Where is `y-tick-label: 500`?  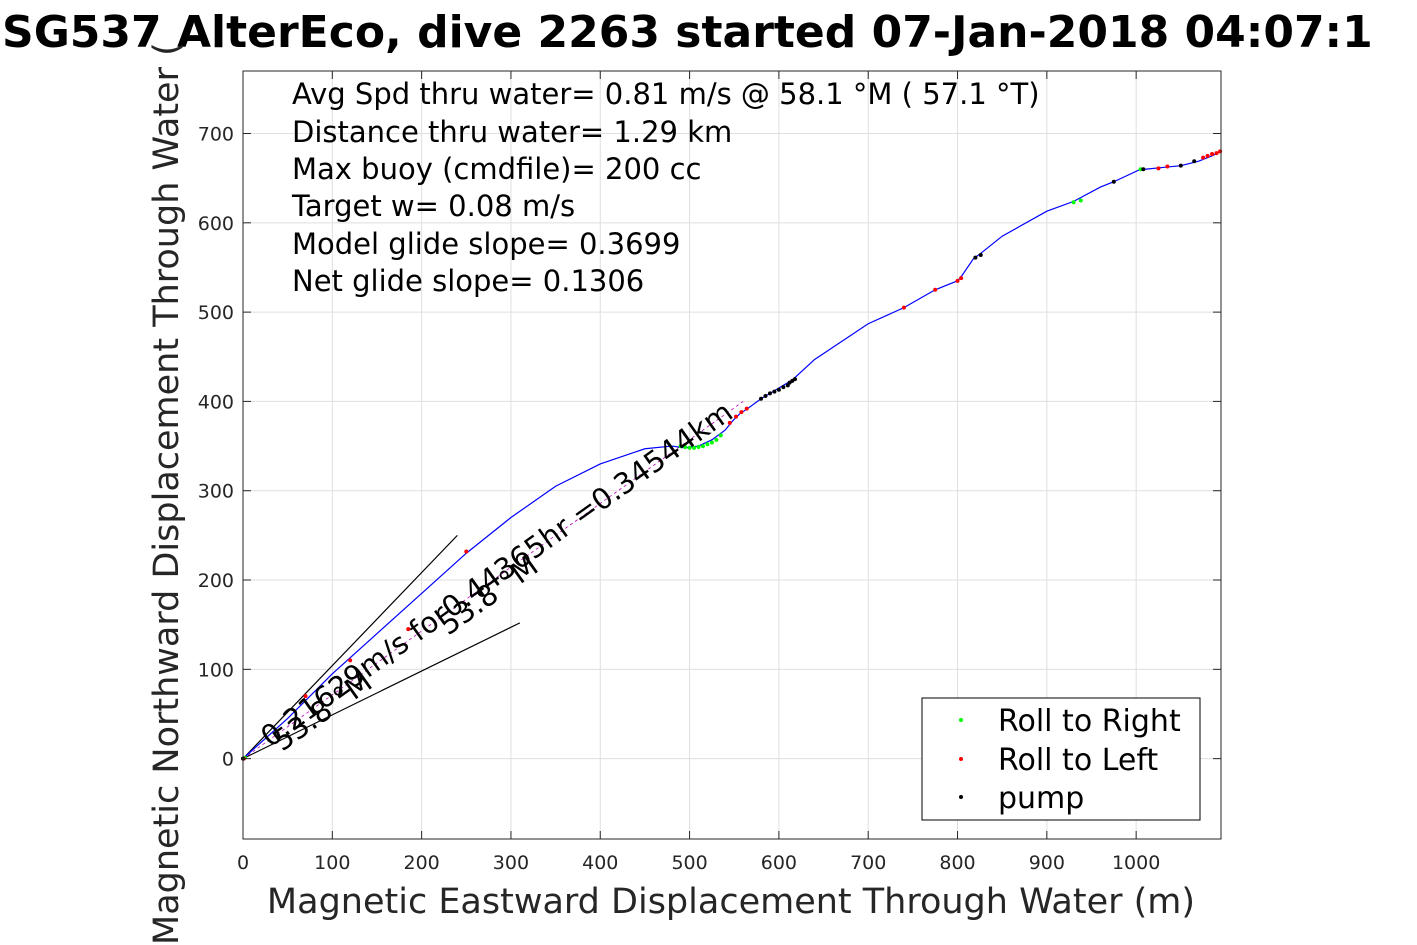 y-tick-label: 500 is located at coordinates (216, 313).